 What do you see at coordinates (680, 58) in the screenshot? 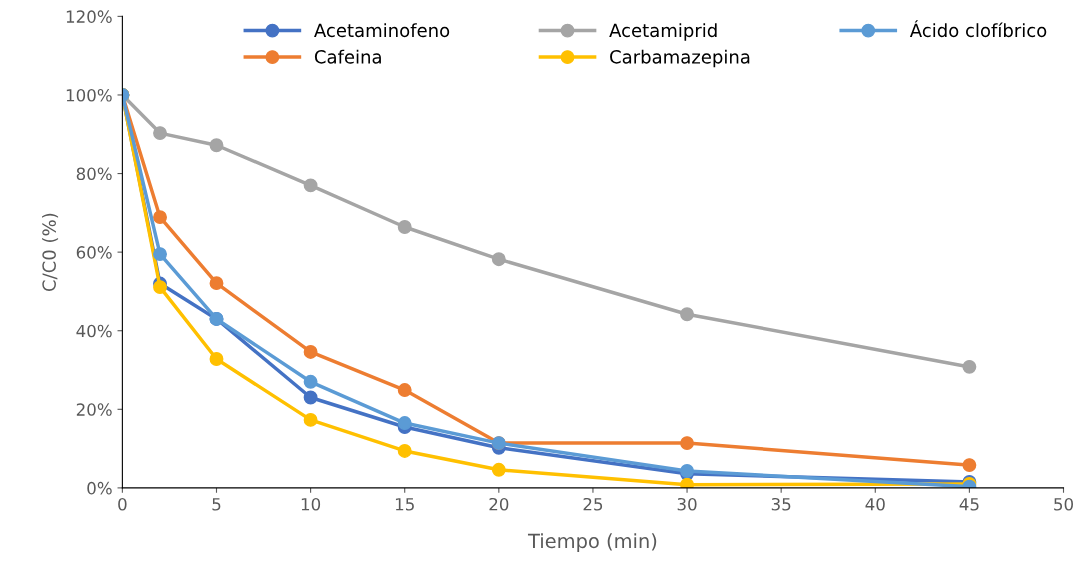
I see `legend-label: Carbamazepina` at bounding box center [680, 58].